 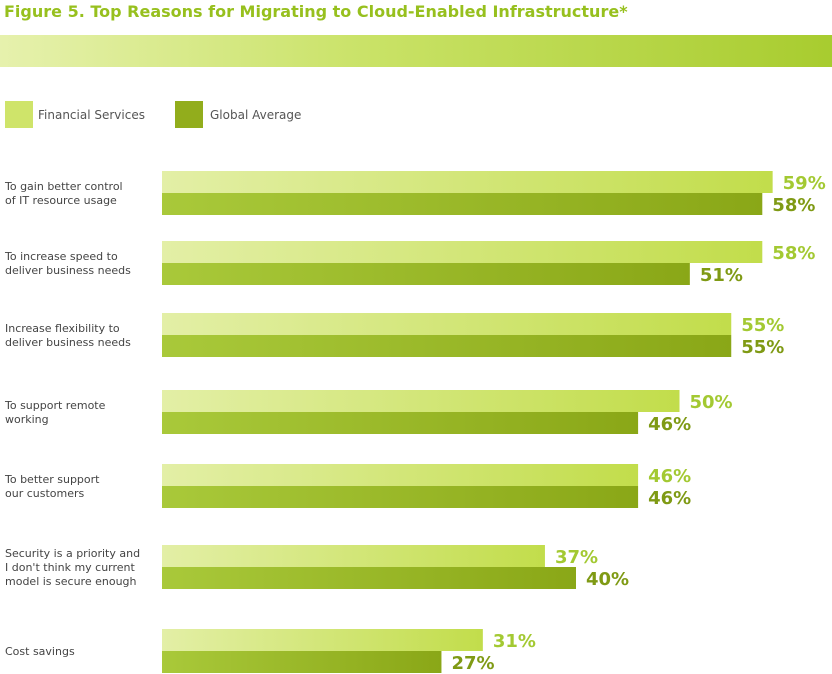 What do you see at coordinates (55, 405) in the screenshot?
I see `category-label-line: To support remote` at bounding box center [55, 405].